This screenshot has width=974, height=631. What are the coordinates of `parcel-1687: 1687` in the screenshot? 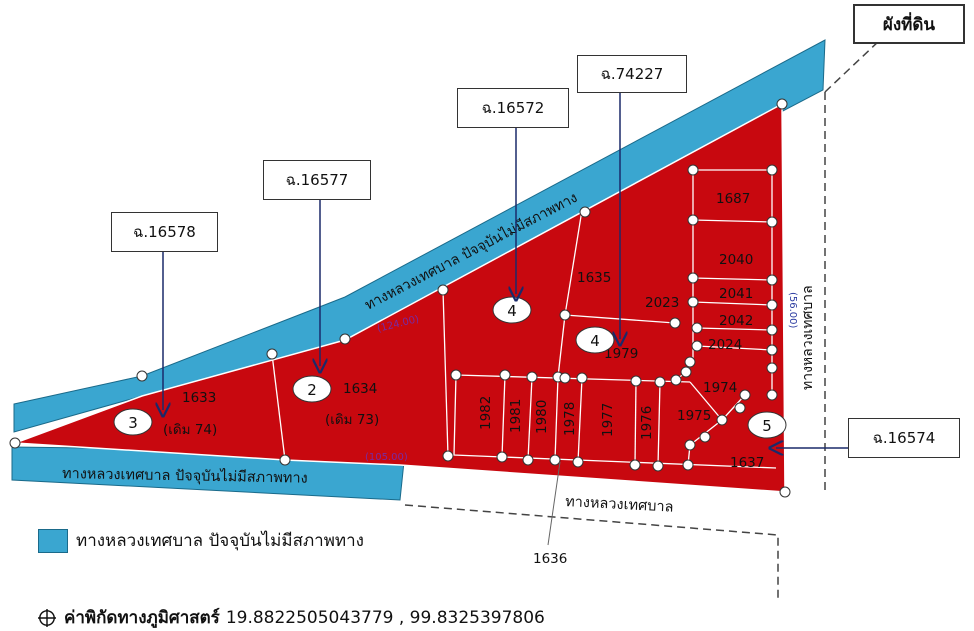 It's located at (733, 199).